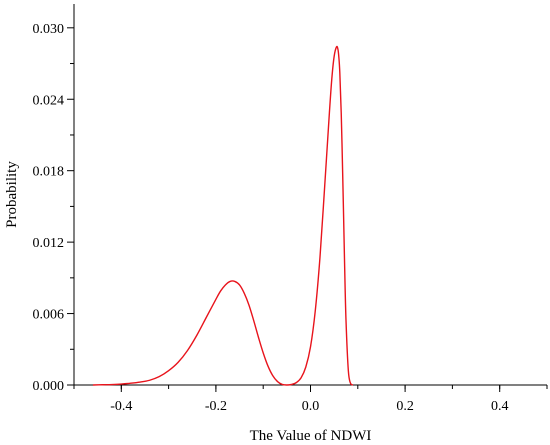  Describe the element at coordinates (311, 406) in the screenshot. I see `x-tick-label: 0.0` at that location.